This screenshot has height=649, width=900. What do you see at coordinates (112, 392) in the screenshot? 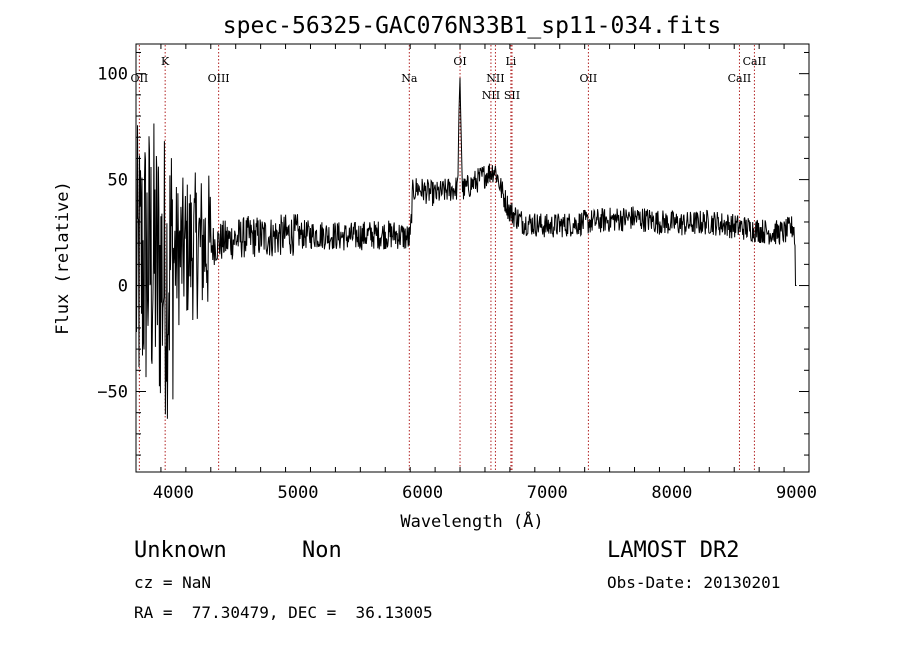
I see `y-tick-label: −50` at bounding box center [112, 392].